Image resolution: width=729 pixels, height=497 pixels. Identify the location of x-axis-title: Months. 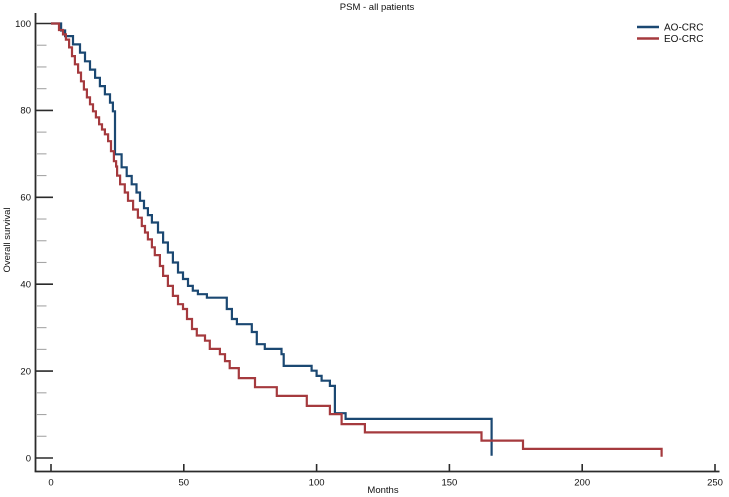
(382, 490).